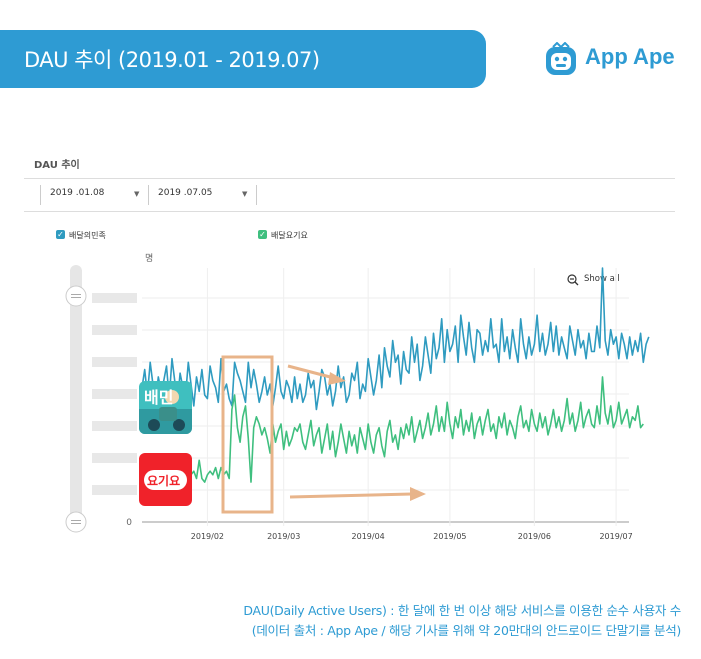  I want to click on x-tick-label: 2019/03, so click(283, 536).